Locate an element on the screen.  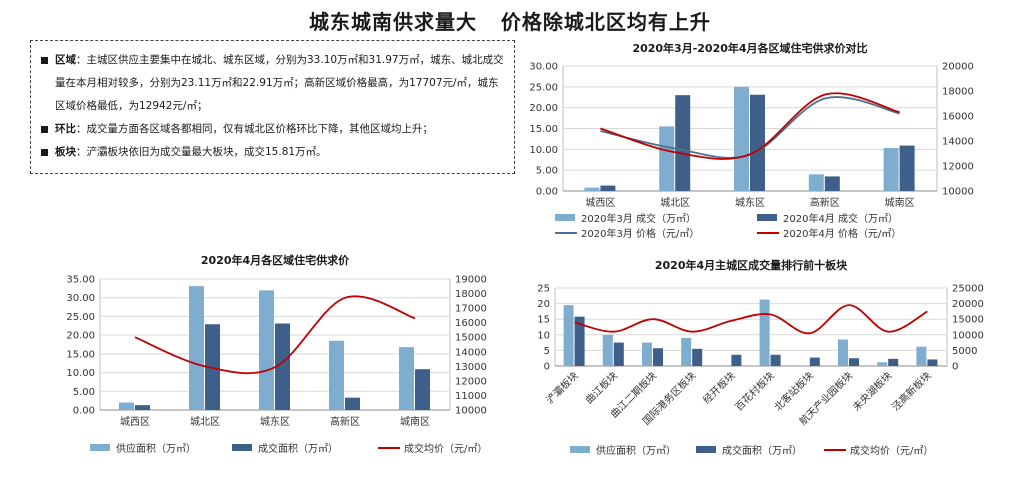
x-tick-label: 泾高新板块 is located at coordinates (911, 391).